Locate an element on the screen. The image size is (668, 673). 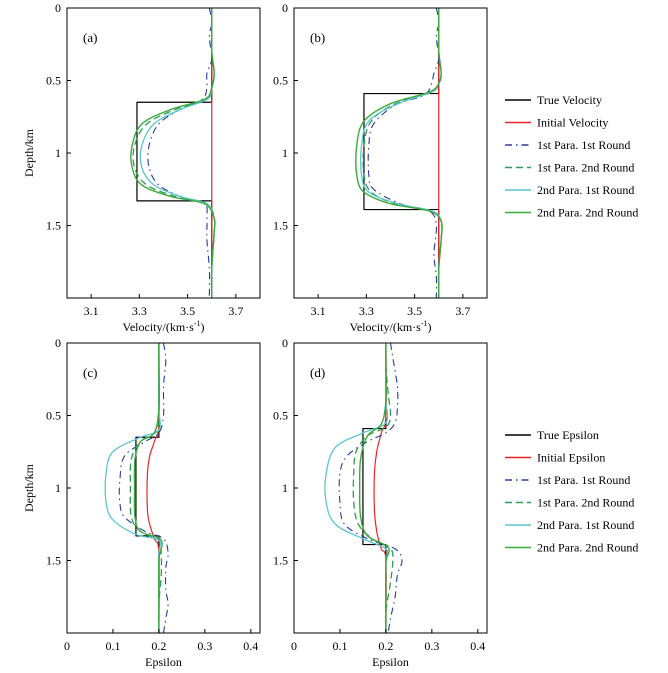
y-axis-label: Depth/km is located at coordinates (29, 487).